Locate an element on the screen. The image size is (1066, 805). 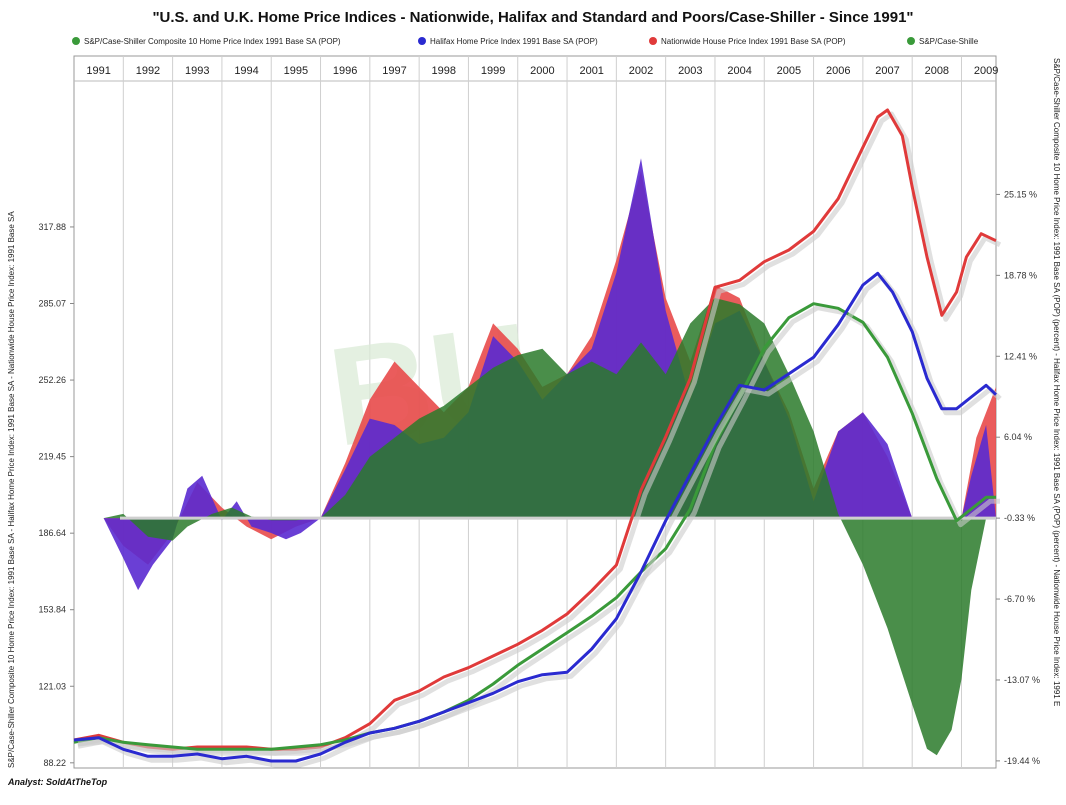
left-tick-label-153-84: 153.84 is located at coordinates (52, 610).